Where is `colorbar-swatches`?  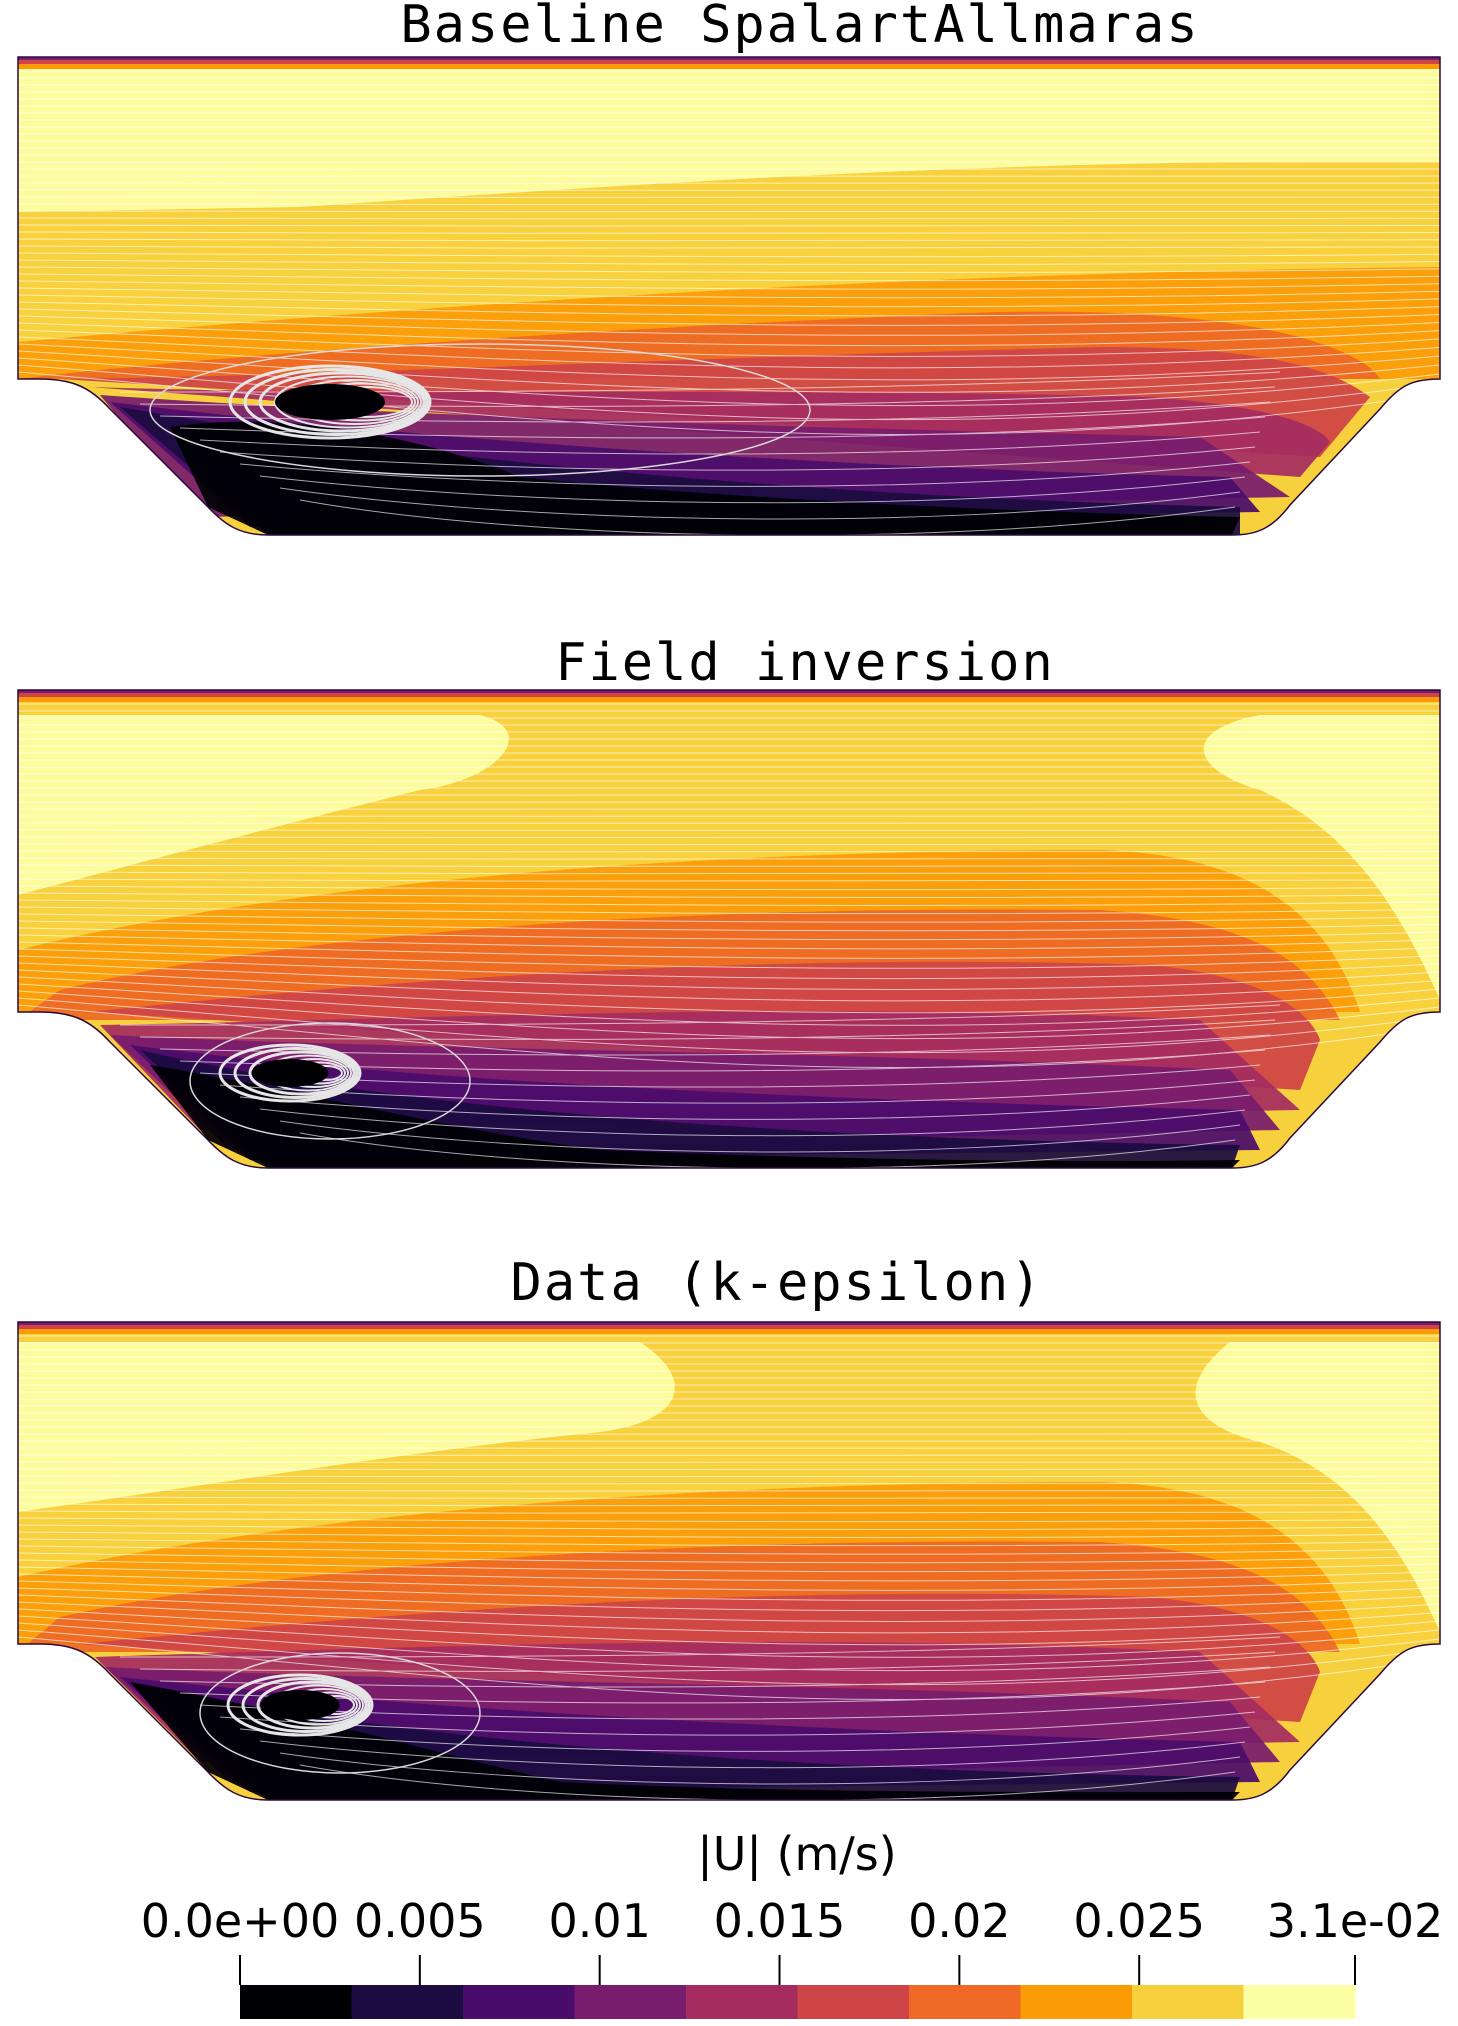 colorbar-swatches is located at coordinates (798, 2002).